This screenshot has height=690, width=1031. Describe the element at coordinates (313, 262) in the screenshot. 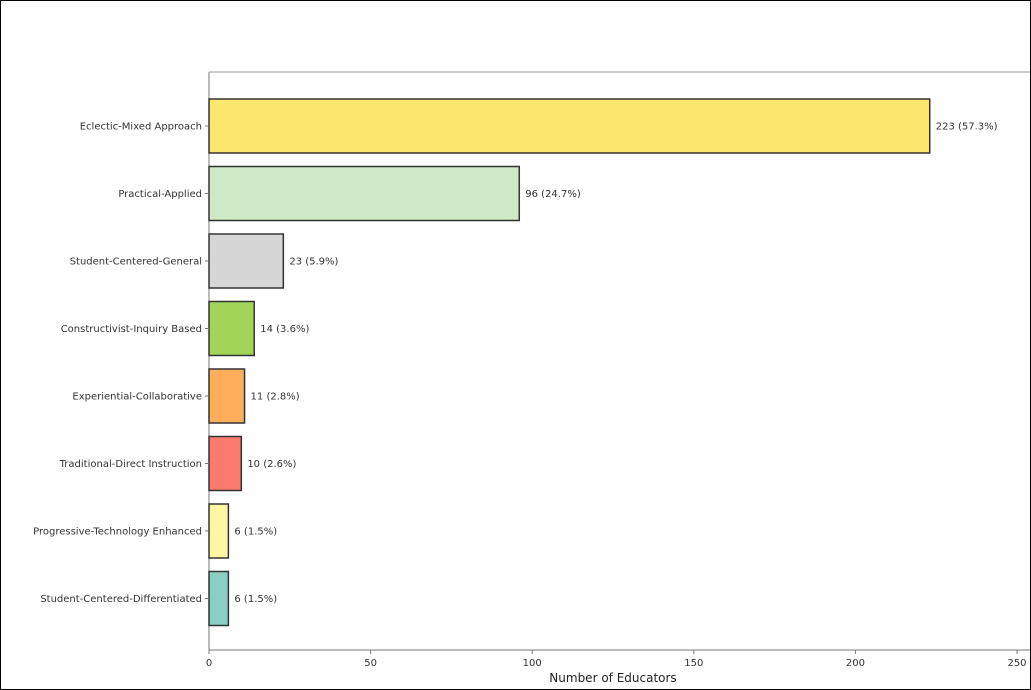

I see `data-label: 23 (5.9%)` at that location.